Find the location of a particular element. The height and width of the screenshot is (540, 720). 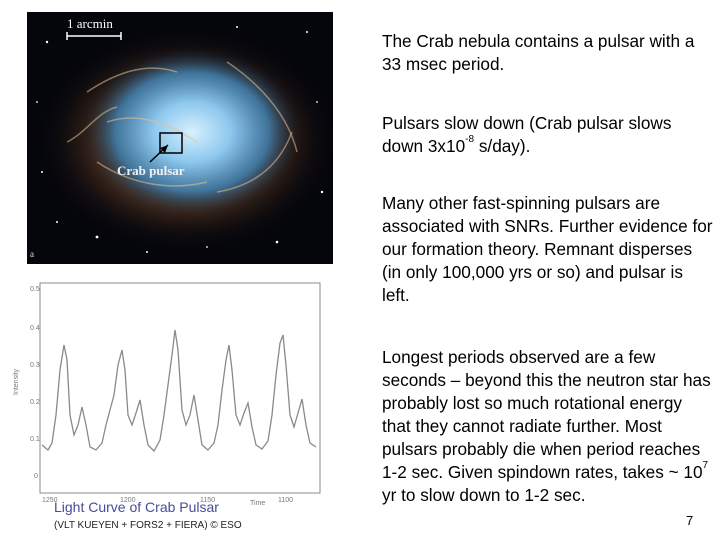

y-tick: 0.2 is located at coordinates (35, 402).